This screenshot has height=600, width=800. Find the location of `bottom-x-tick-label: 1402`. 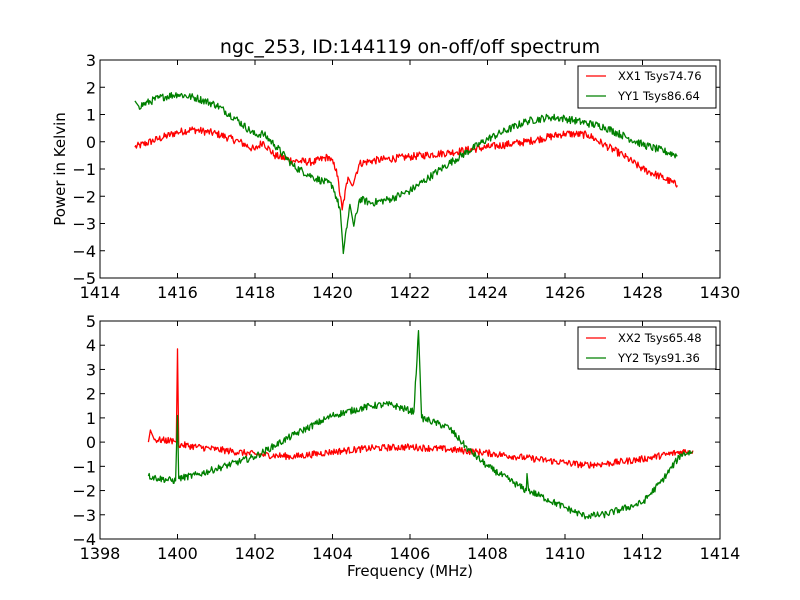

bottom-x-tick-label: 1402 is located at coordinates (255, 553).